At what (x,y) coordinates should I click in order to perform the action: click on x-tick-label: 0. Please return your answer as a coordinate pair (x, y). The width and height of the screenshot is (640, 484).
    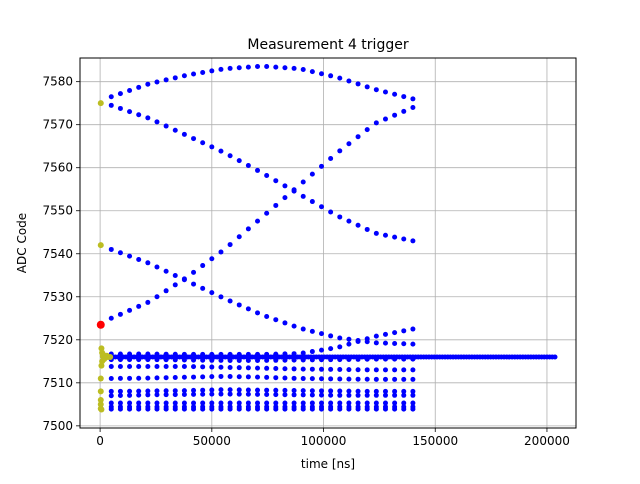
    Looking at the image, I should click on (100, 441).